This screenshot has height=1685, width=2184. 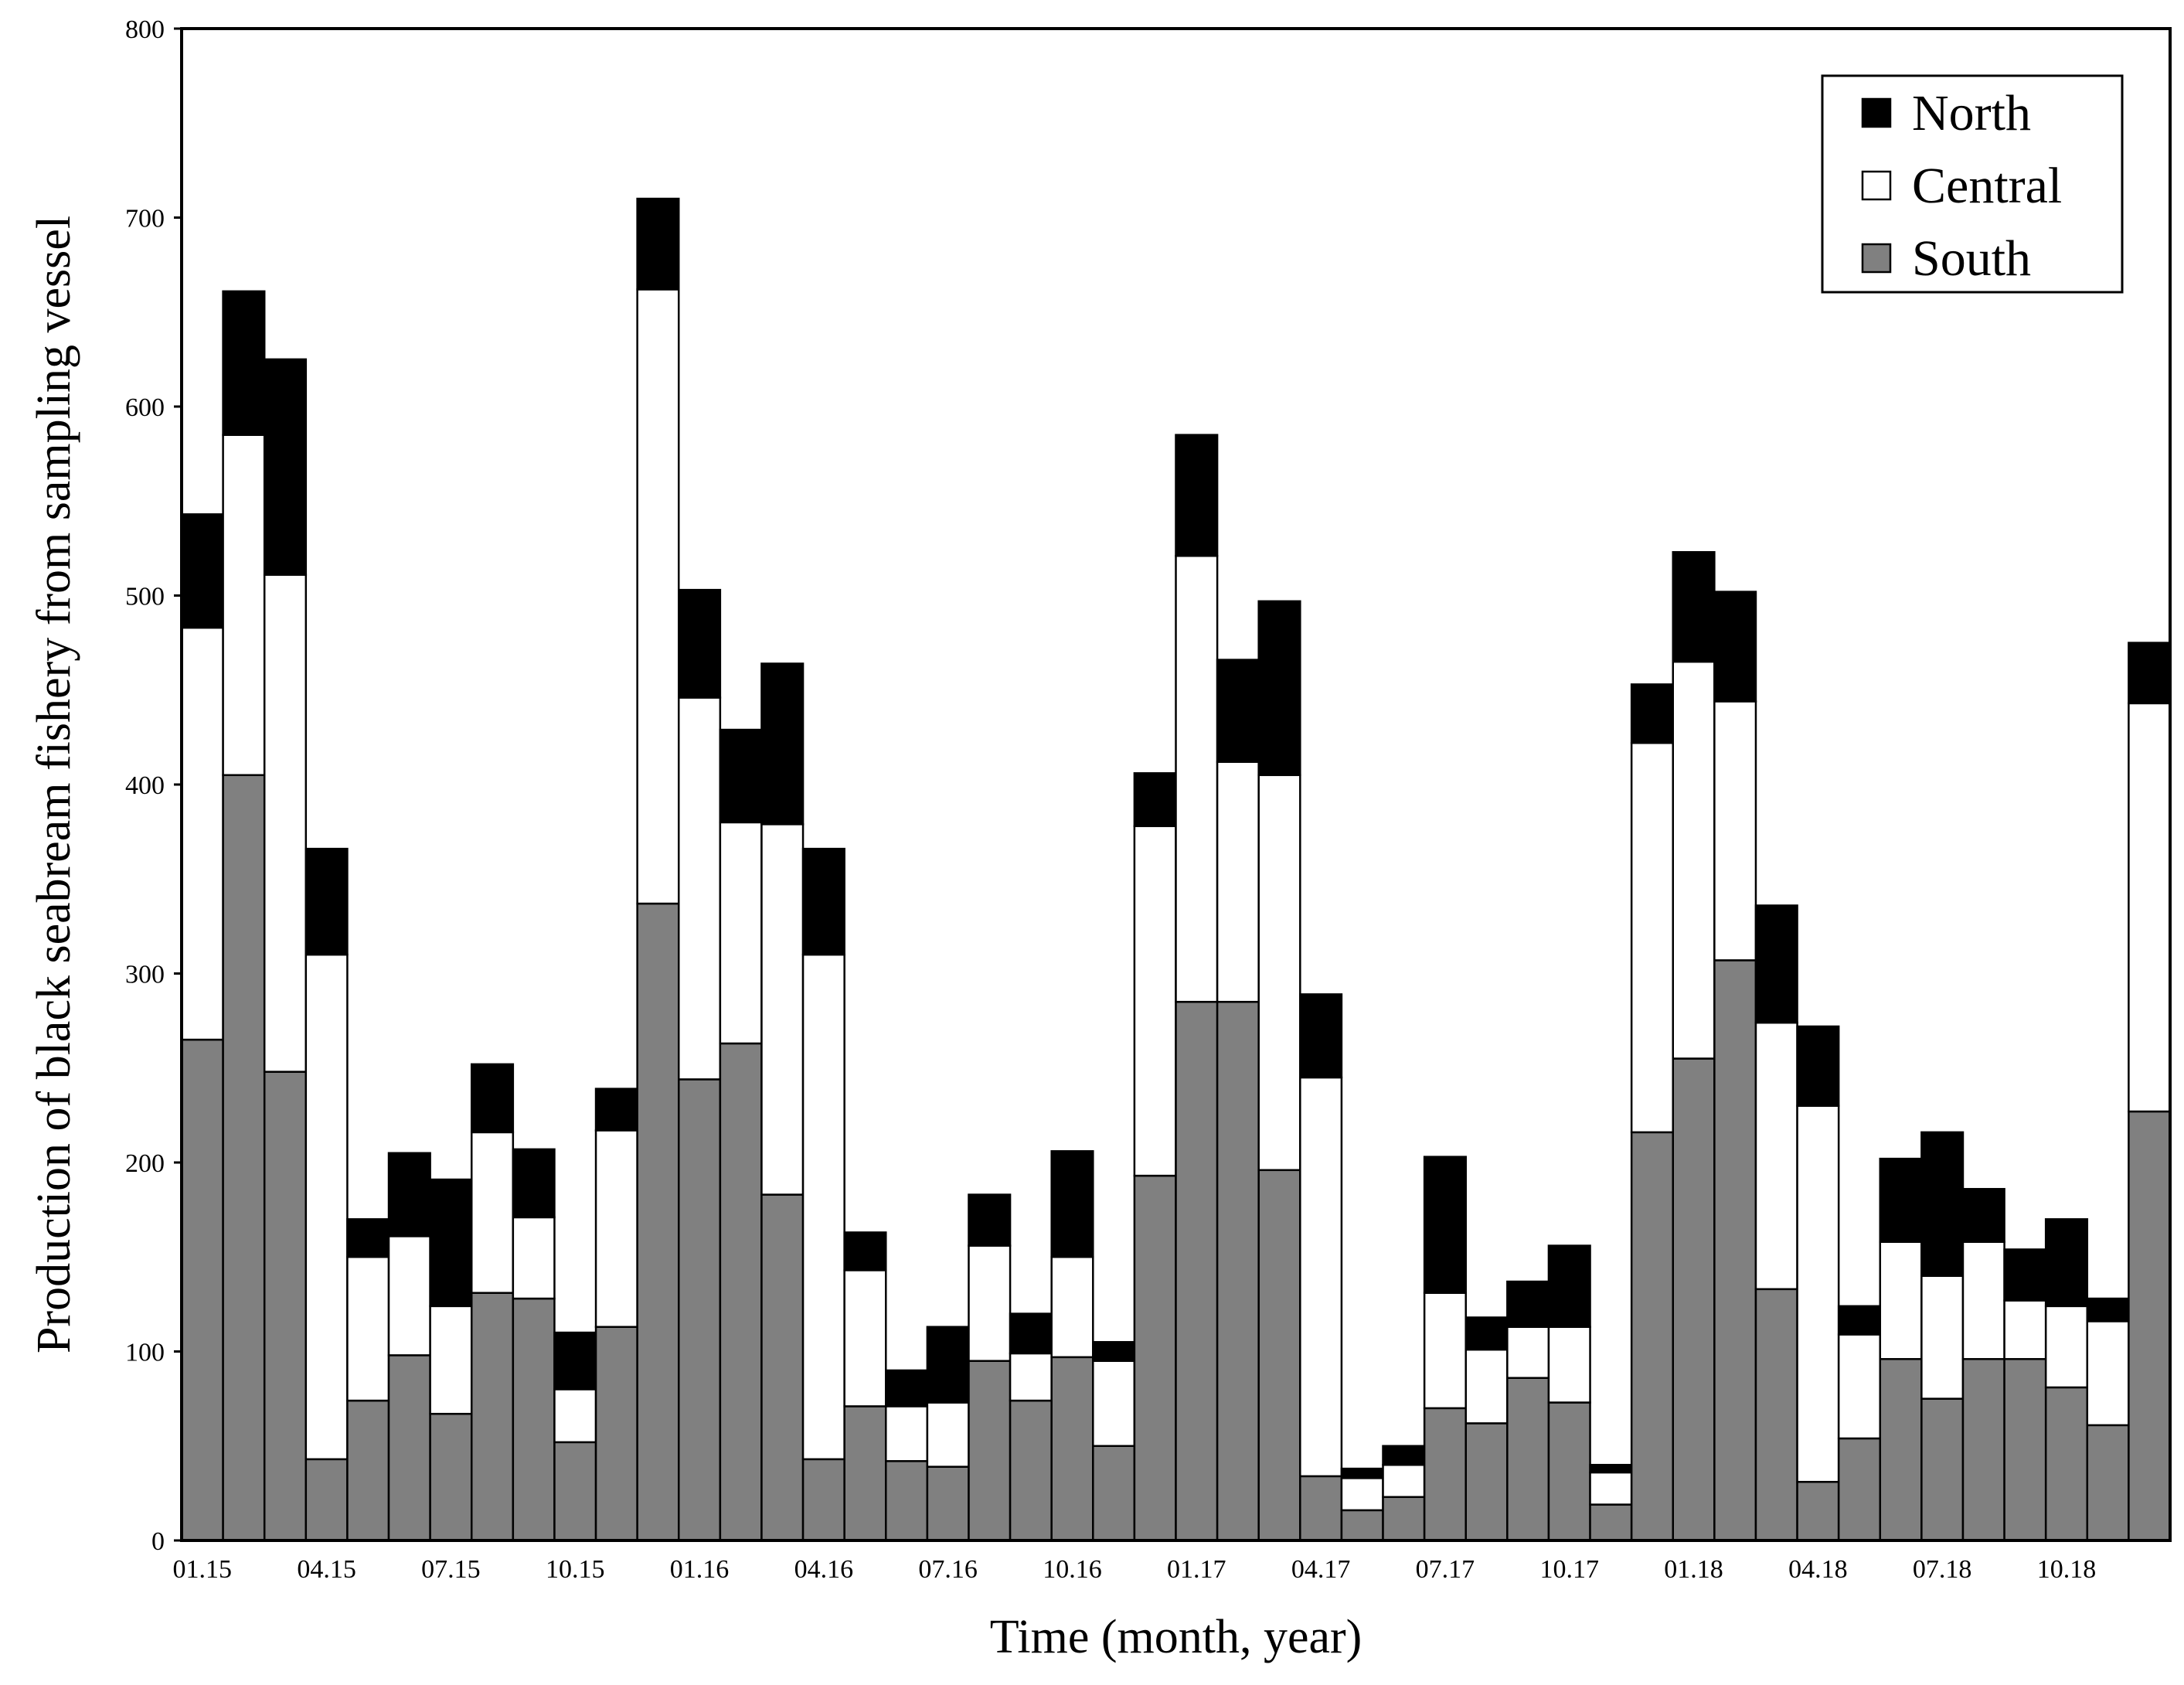 What do you see at coordinates (1877, 113) in the screenshot?
I see `legend-swatch-north` at bounding box center [1877, 113].